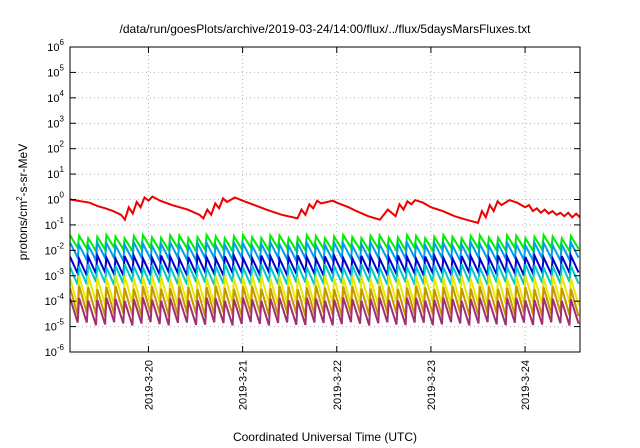 Image resolution: width=640 pixels, height=448 pixels. What do you see at coordinates (19, 198) in the screenshot?
I see `y-axis-label-sup: 2` at bounding box center [19, 198].